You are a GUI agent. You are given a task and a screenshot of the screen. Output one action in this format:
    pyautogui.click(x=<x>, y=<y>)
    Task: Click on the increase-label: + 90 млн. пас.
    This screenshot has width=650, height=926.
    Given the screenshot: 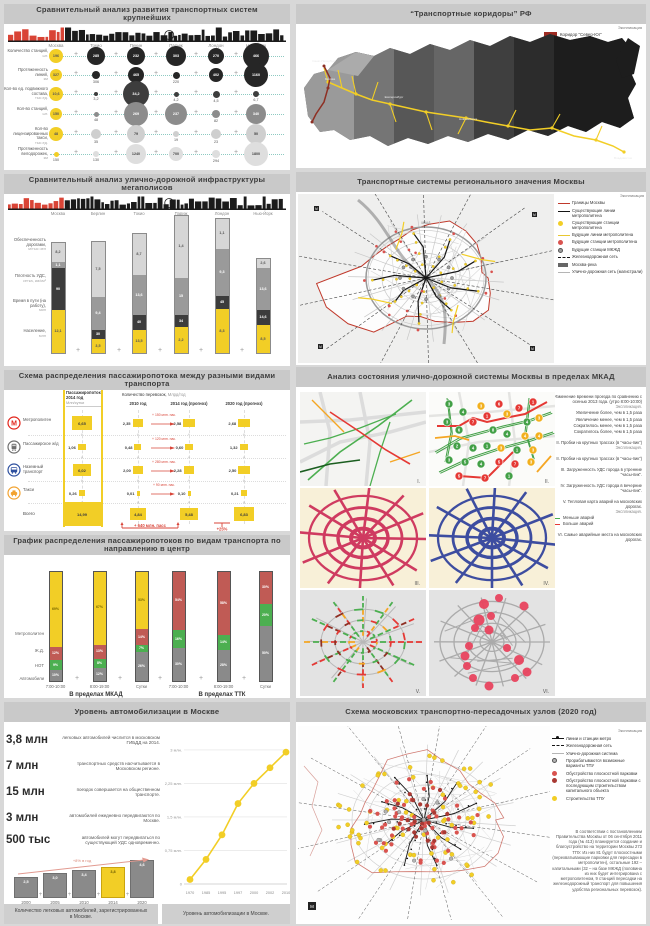 What is the action you would take?
    pyautogui.click(x=164, y=485)
    